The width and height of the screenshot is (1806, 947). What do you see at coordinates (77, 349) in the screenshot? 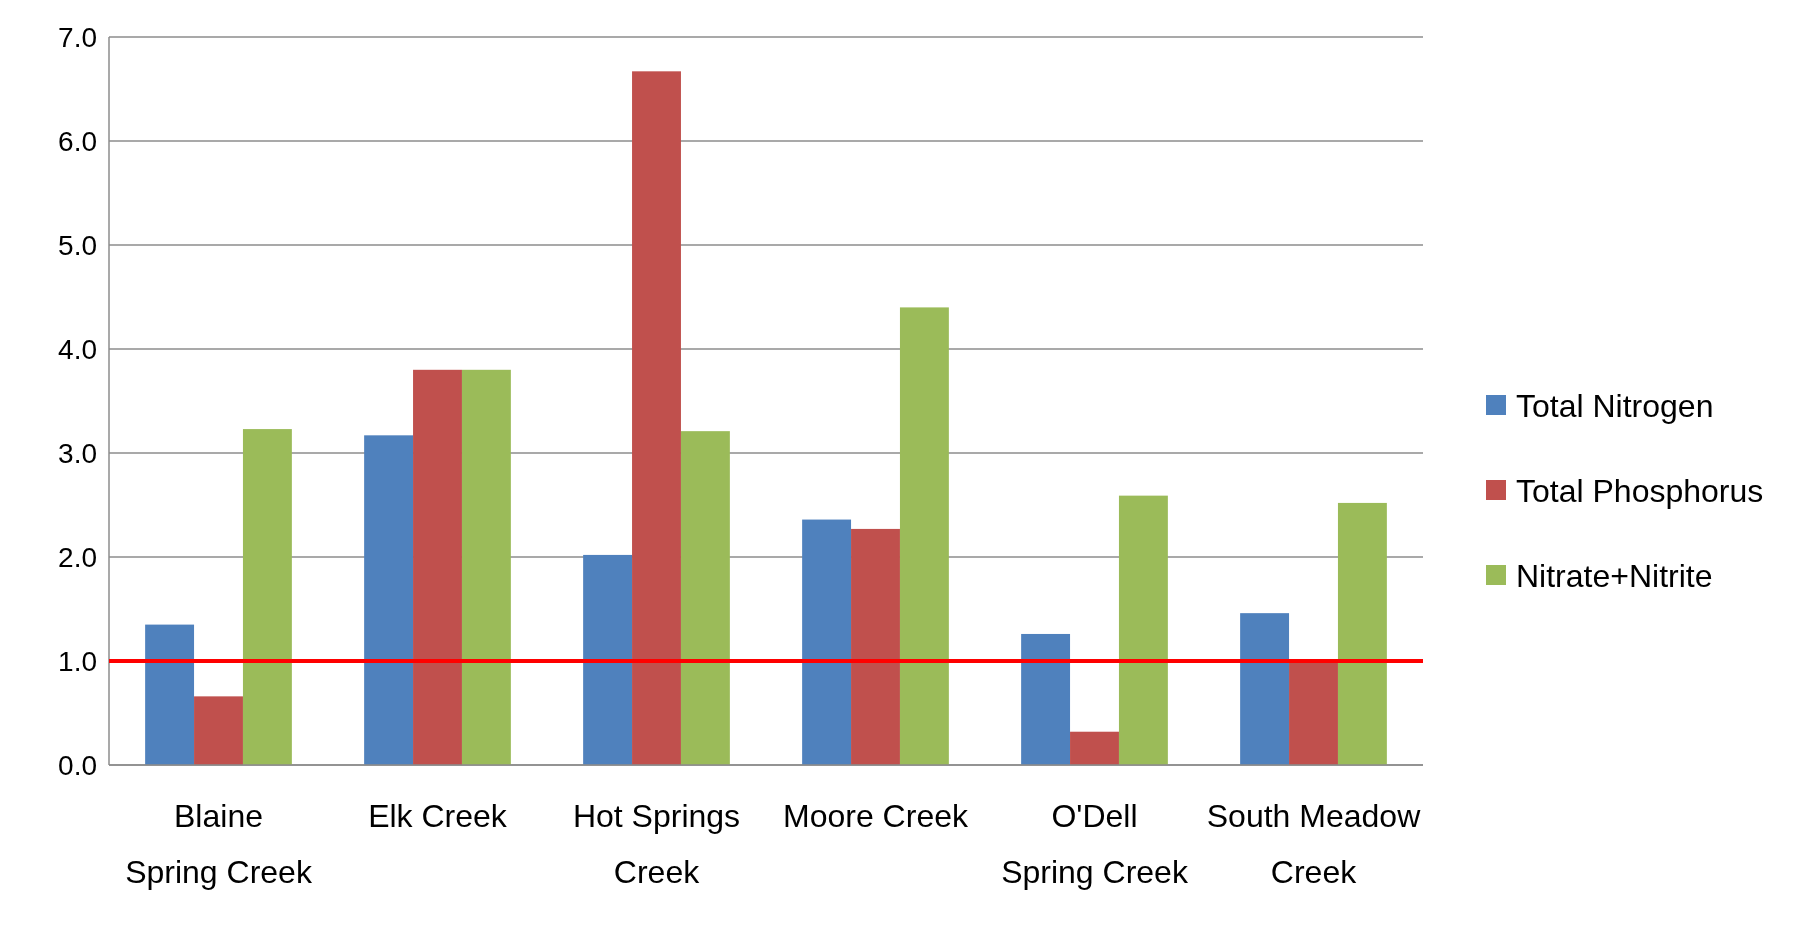
I see `y-tick-label: 4.0` at bounding box center [77, 349].